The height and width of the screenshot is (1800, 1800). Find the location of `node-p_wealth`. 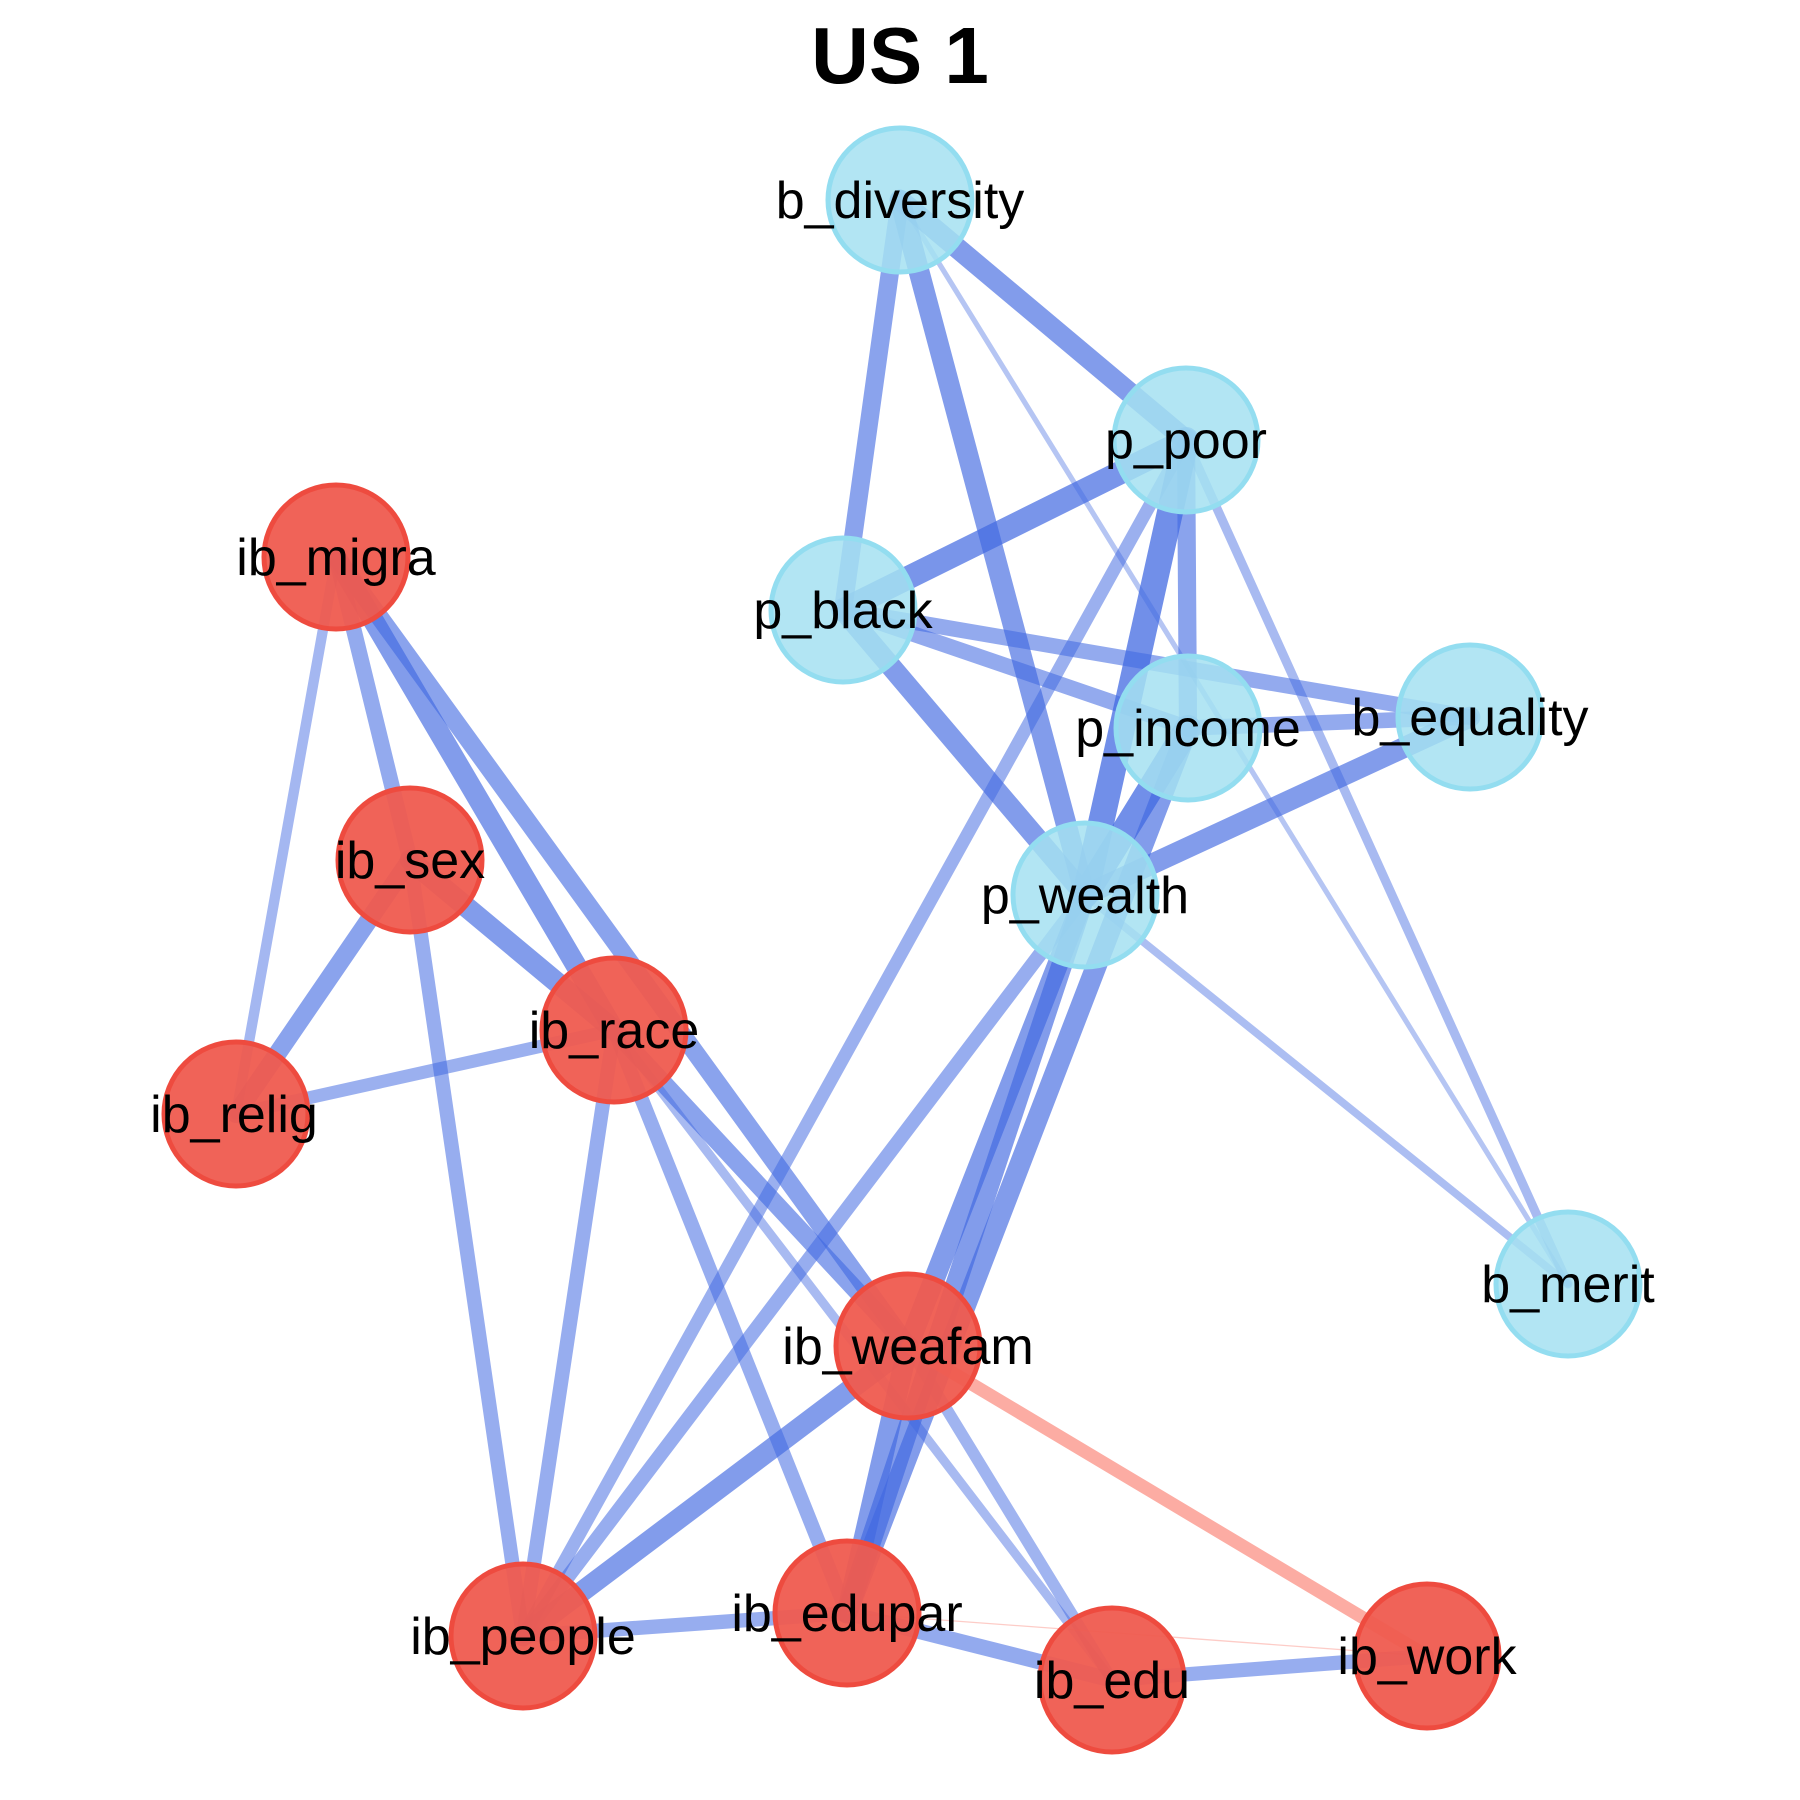

node-p_wealth is located at coordinates (1085, 895).